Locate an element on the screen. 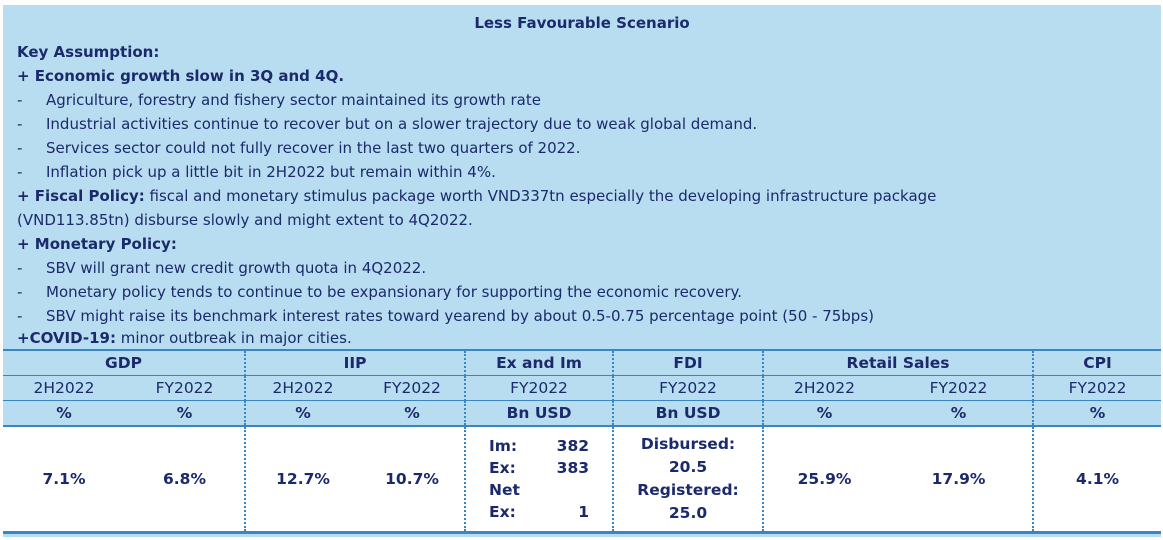 Image resolution: width=1163 pixels, height=540 pixels. cpi-fy-value: 4.1% is located at coordinates (1097, 480).